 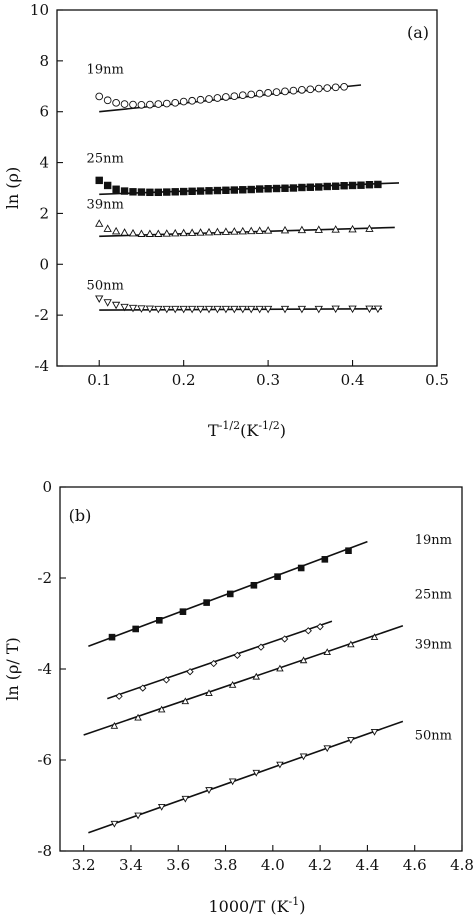 I want to click on panel-b-series-19nm, so click(x=228, y=593).